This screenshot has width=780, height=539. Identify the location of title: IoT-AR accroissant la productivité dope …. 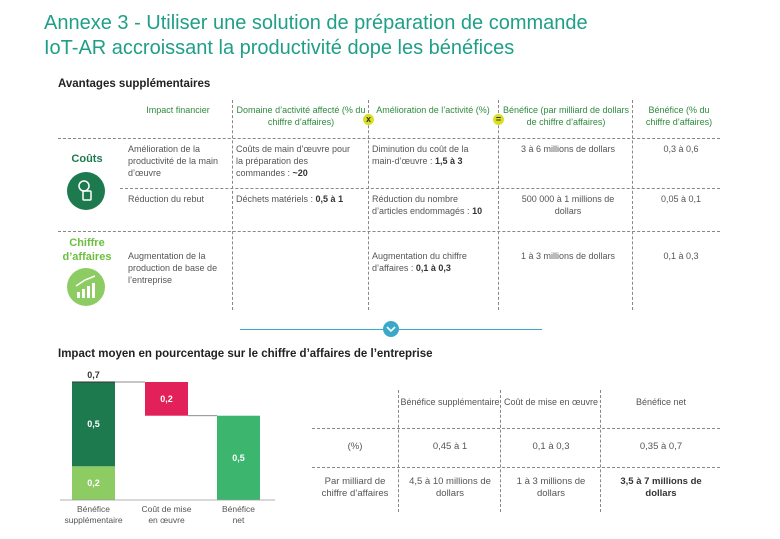
(279, 48).